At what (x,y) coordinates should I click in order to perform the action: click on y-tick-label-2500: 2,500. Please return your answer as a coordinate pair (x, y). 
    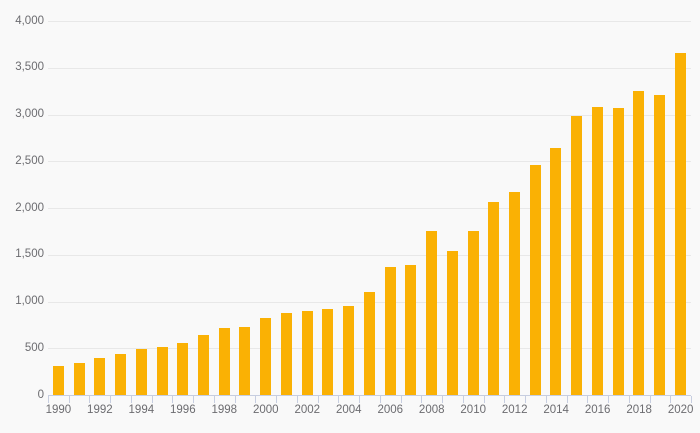
    Looking at the image, I should click on (29, 160).